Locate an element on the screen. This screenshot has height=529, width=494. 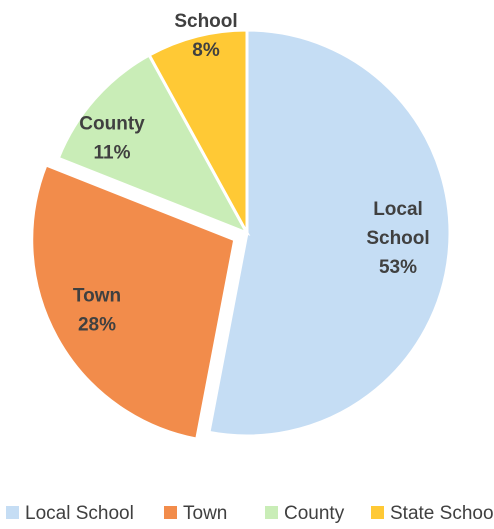
legend-label: State School is located at coordinates (442, 513).